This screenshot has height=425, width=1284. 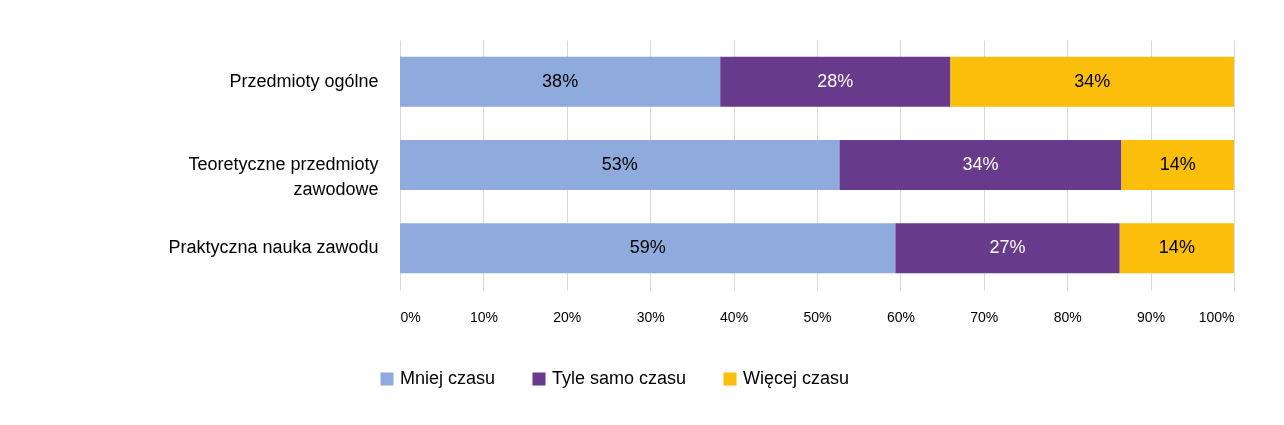 I want to click on x-tick-label: 40%, so click(x=734, y=316).